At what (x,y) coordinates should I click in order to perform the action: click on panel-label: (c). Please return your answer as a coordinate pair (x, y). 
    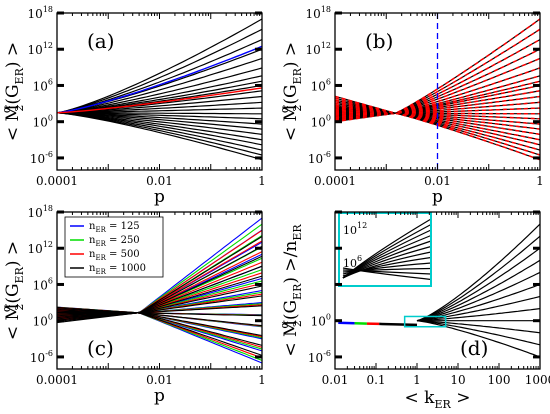
    Looking at the image, I should click on (100, 348).